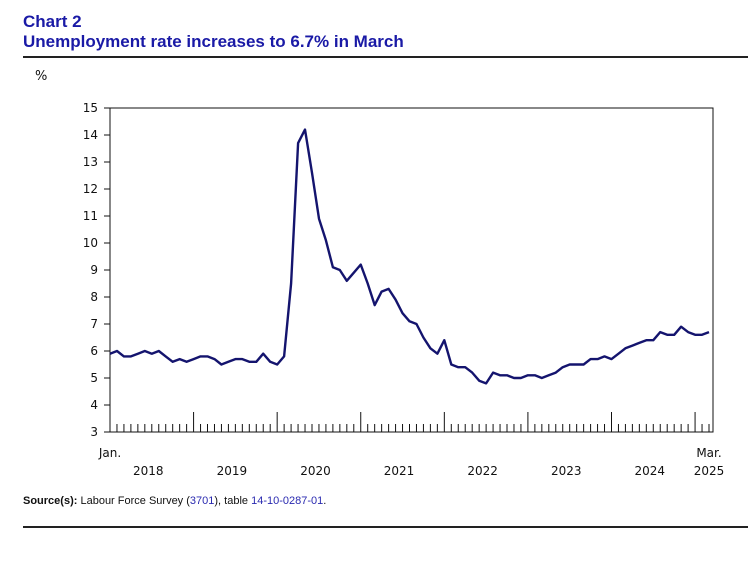 This screenshot has width=748, height=567. What do you see at coordinates (41, 76) in the screenshot?
I see `y-unit-label: %` at bounding box center [41, 76].